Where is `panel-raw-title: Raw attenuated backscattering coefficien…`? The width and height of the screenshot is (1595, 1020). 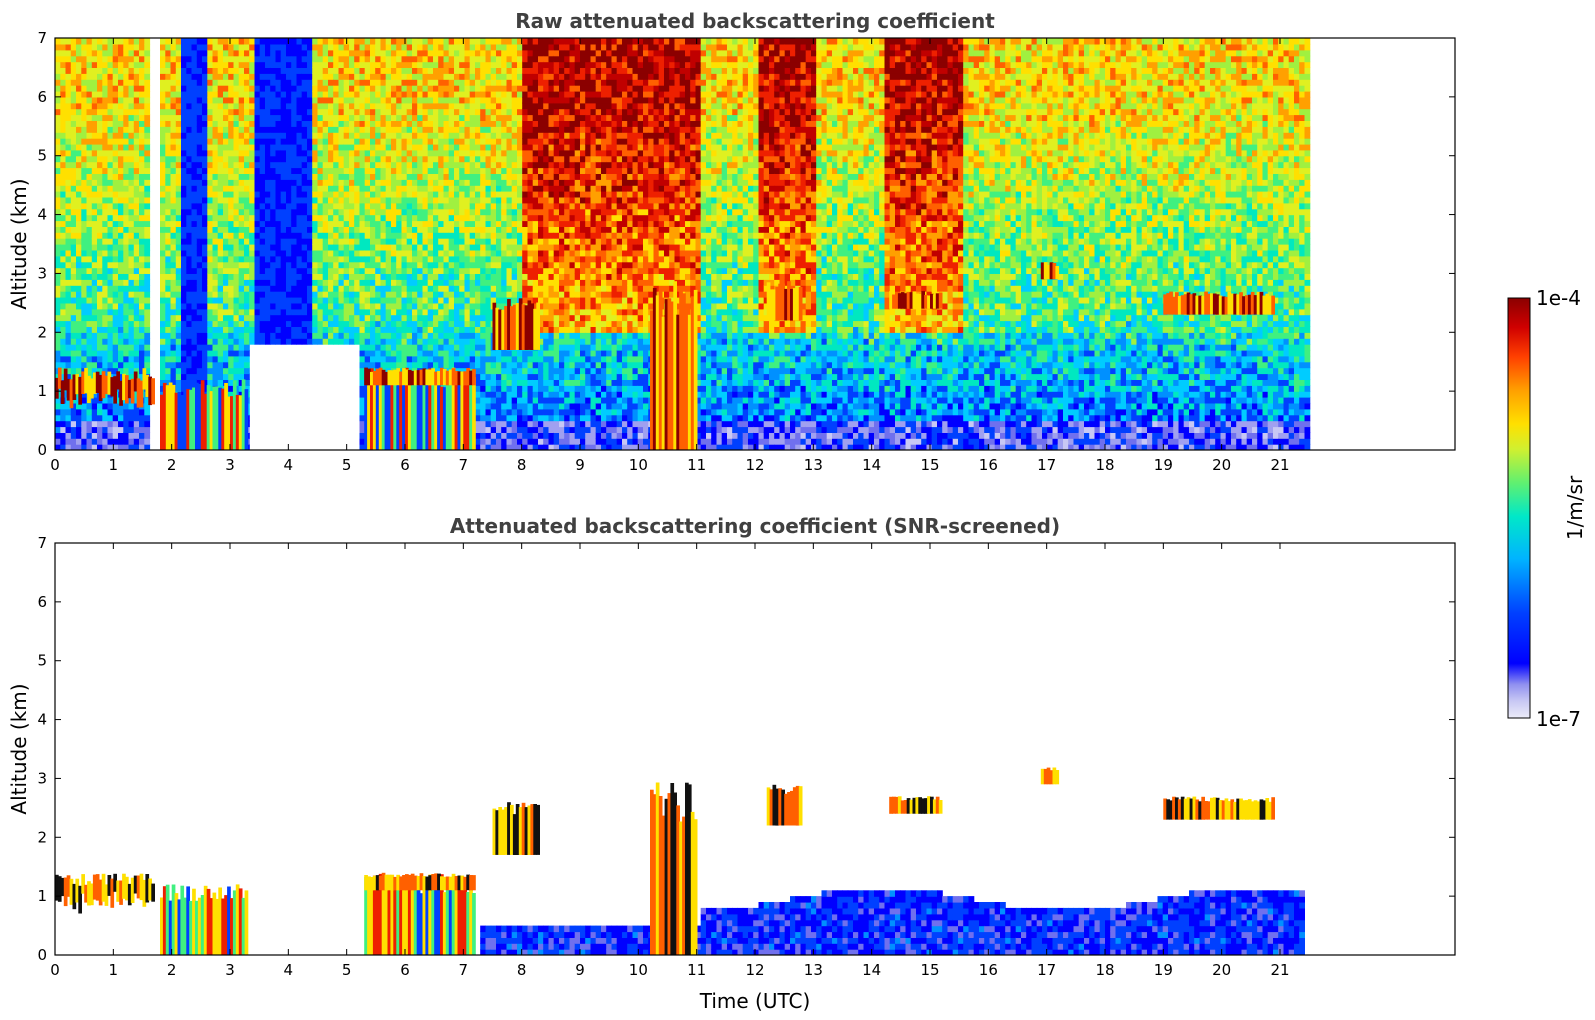
panel-raw-title: Raw attenuated backscattering coefficien… is located at coordinates (755, 21).